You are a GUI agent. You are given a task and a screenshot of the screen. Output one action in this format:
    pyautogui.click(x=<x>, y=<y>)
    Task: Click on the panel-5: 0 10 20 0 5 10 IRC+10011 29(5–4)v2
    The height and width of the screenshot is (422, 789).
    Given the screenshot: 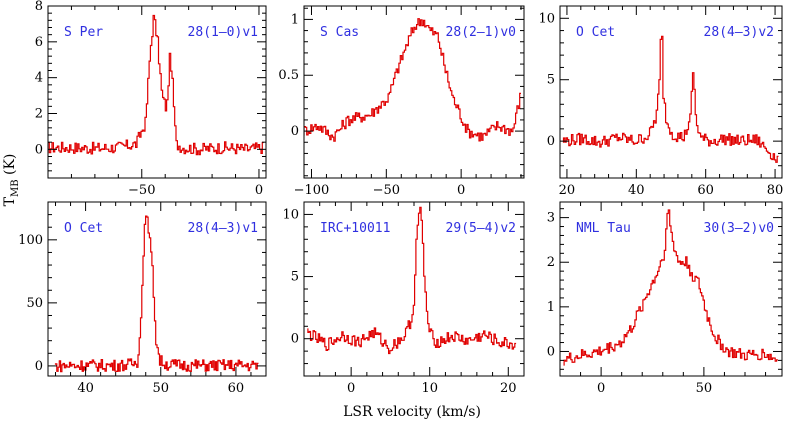 What is the action you would take?
    pyautogui.click(x=403, y=298)
    